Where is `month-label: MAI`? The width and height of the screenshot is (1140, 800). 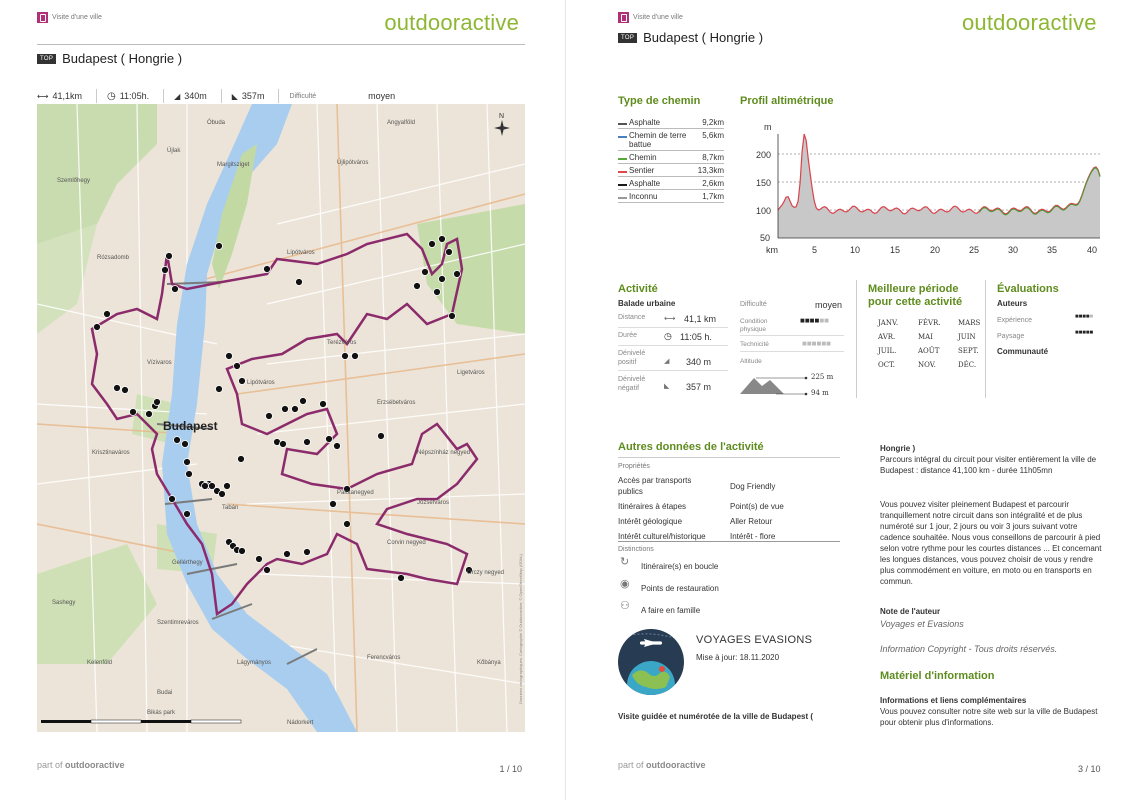
month-label: MAI is located at coordinates (925, 337).